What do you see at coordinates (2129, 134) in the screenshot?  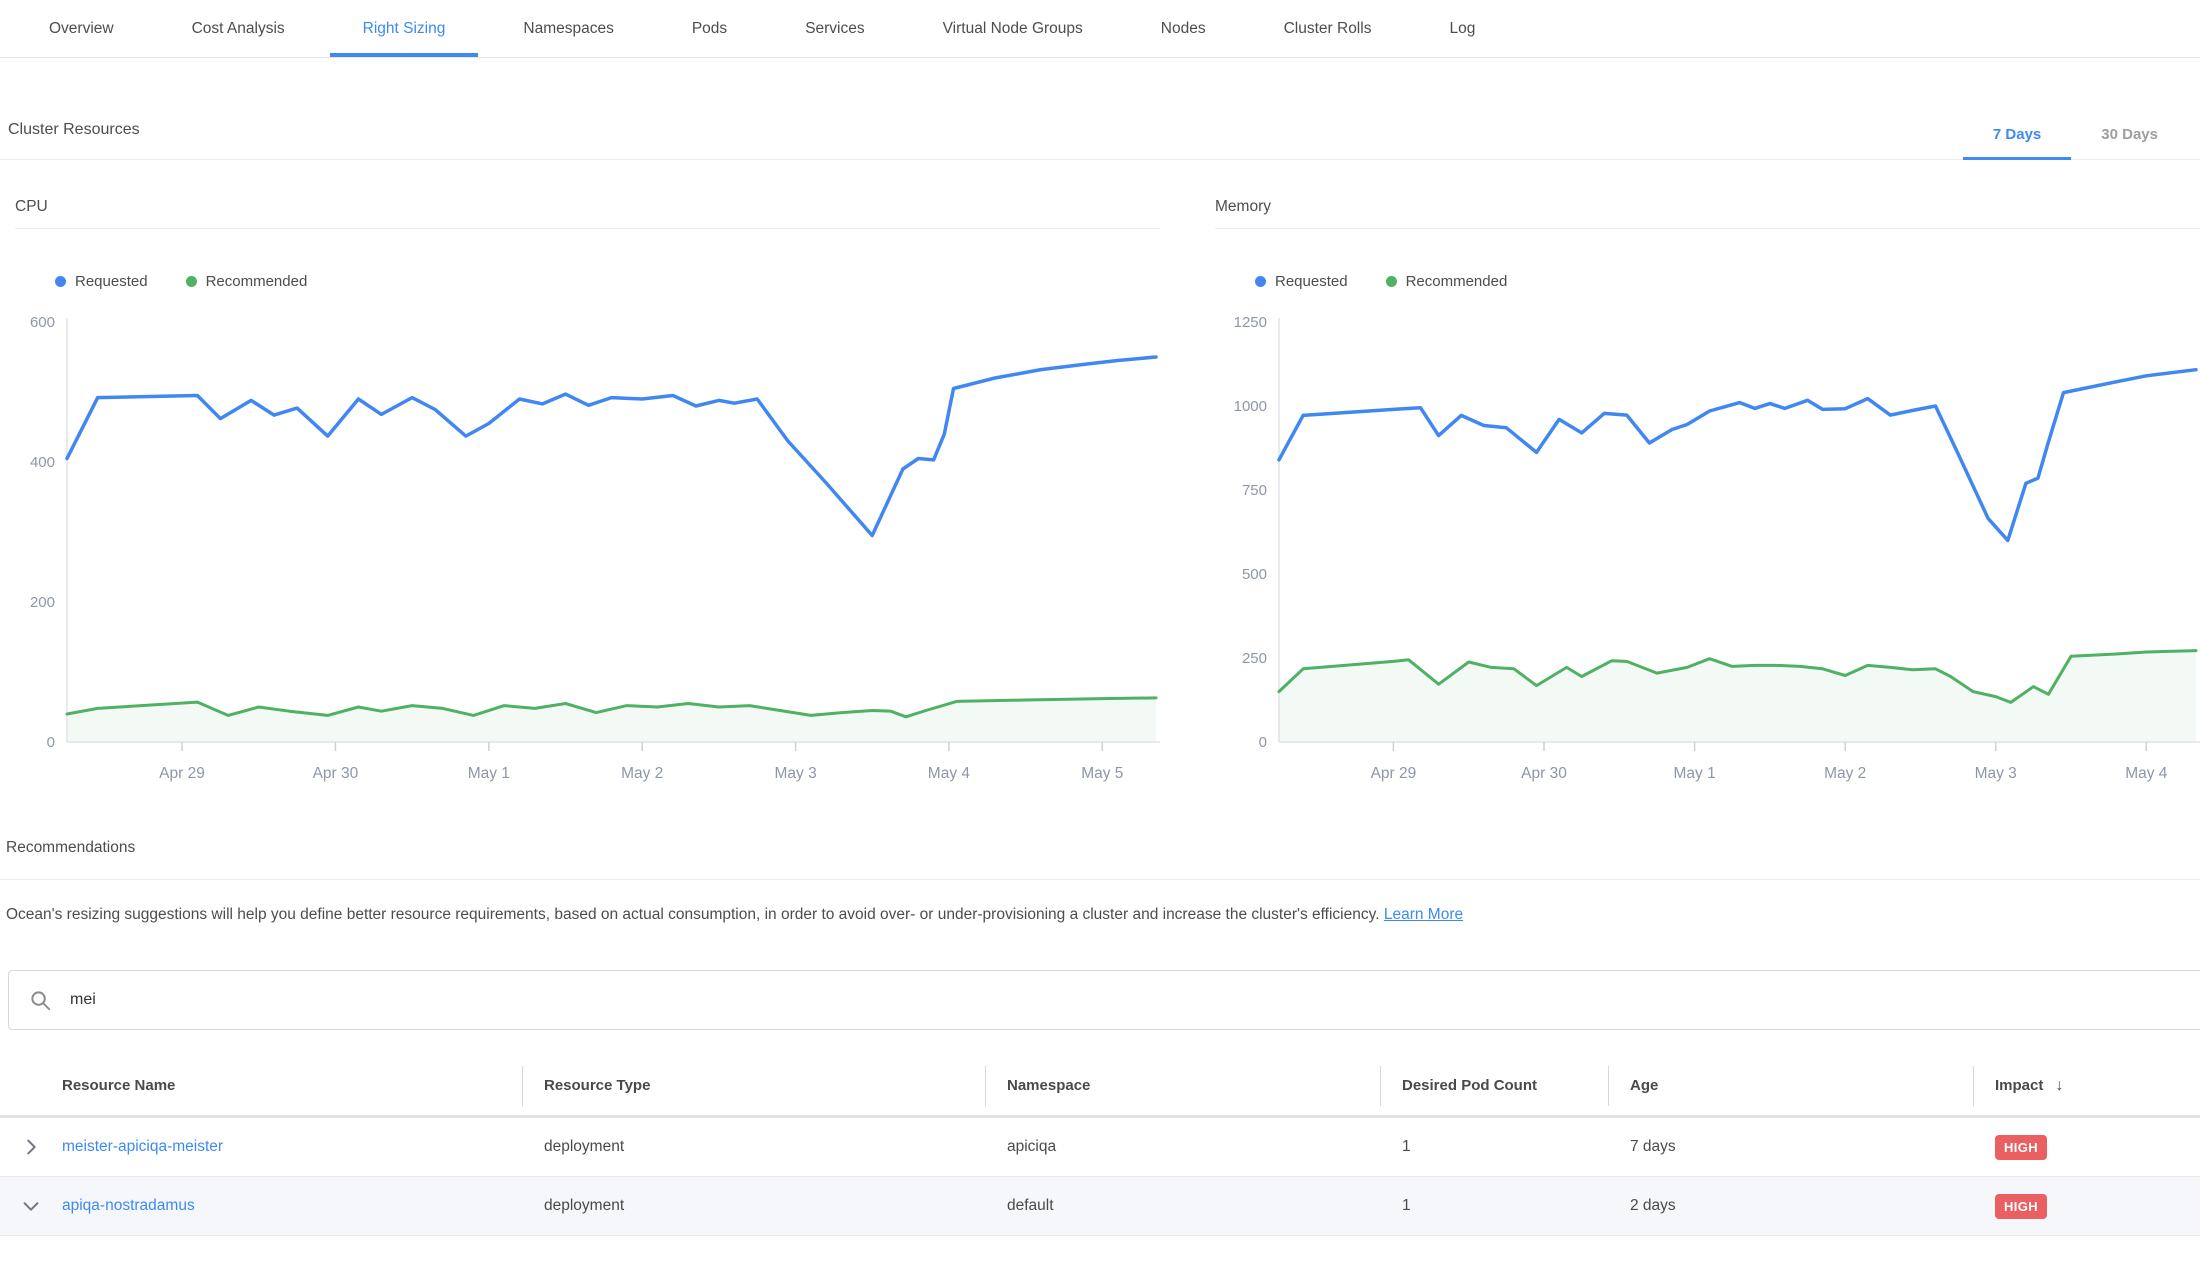 I see `range-tab-30-days: 30 Days` at bounding box center [2129, 134].